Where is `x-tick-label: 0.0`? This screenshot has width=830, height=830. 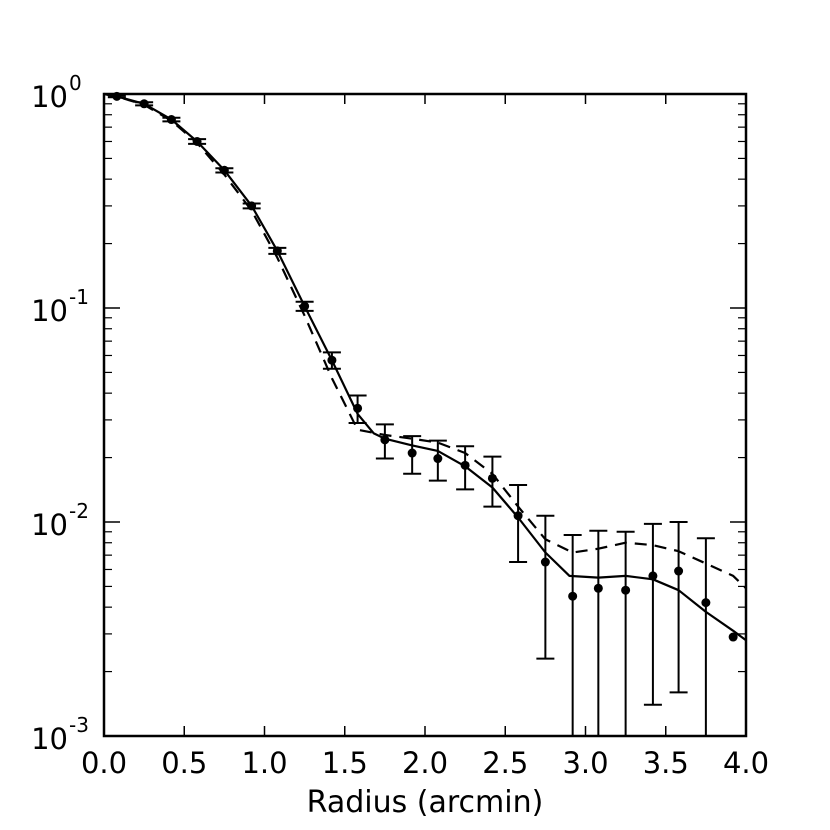 x-tick-label: 0.0 is located at coordinates (104, 763).